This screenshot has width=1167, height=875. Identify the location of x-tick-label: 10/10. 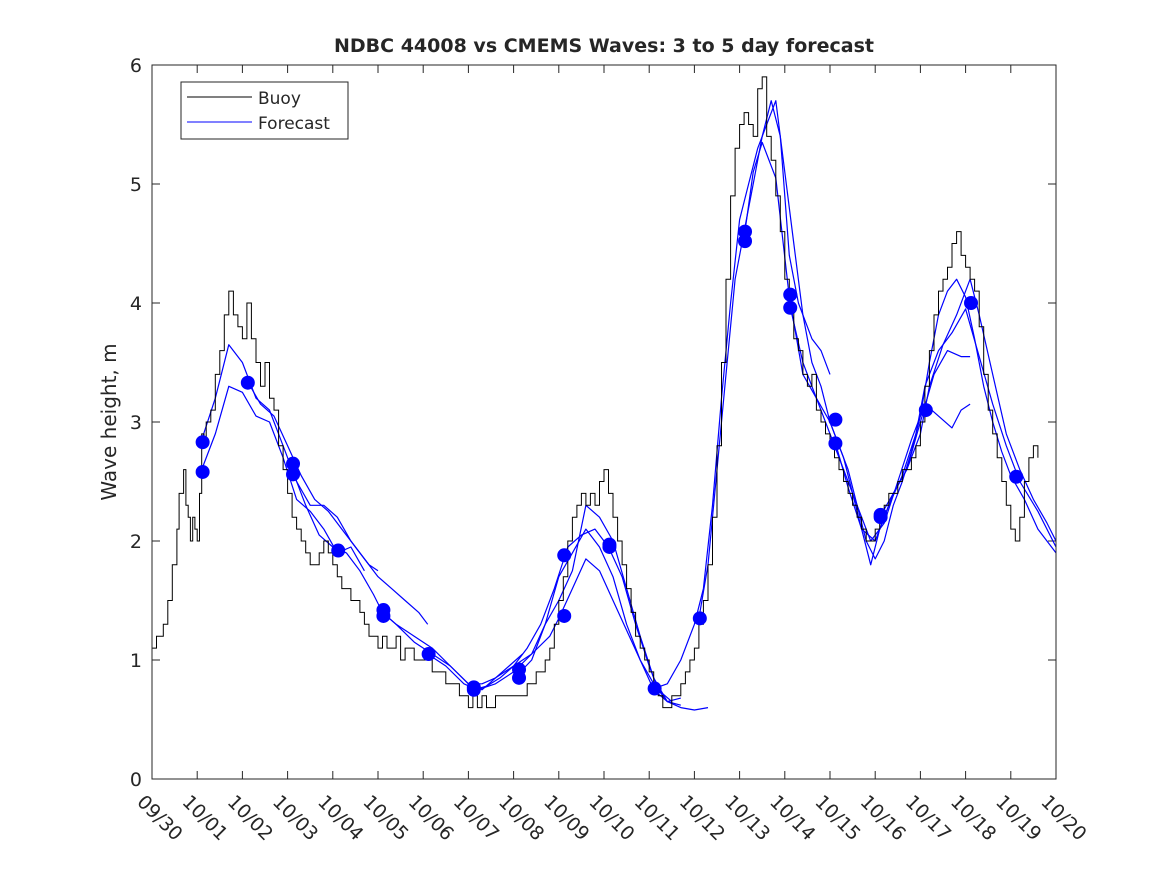
(611, 818).